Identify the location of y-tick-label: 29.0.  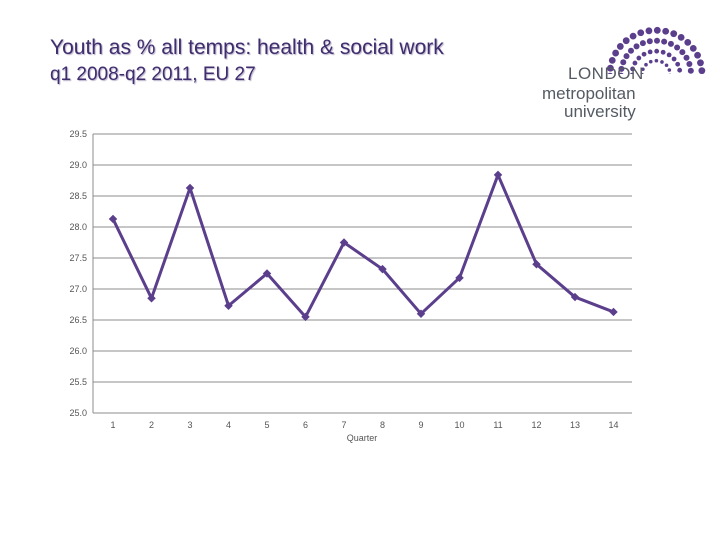
(78, 165).